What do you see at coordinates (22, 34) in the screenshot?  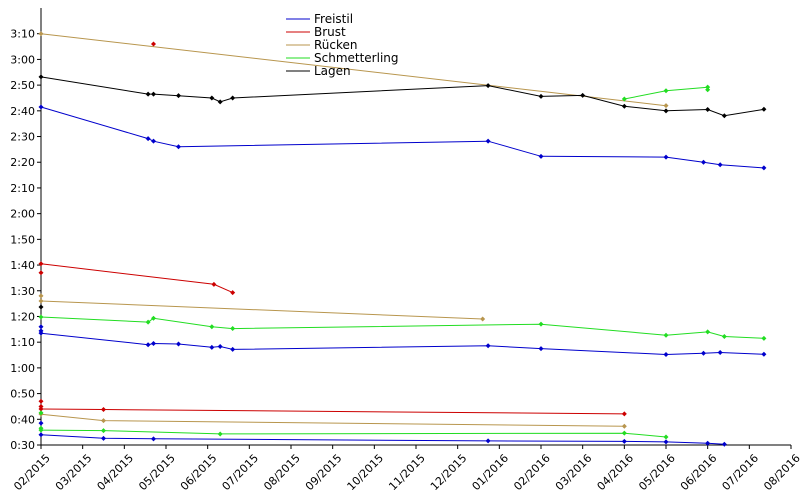 I see `y-tick-label: 3:10` at bounding box center [22, 34].